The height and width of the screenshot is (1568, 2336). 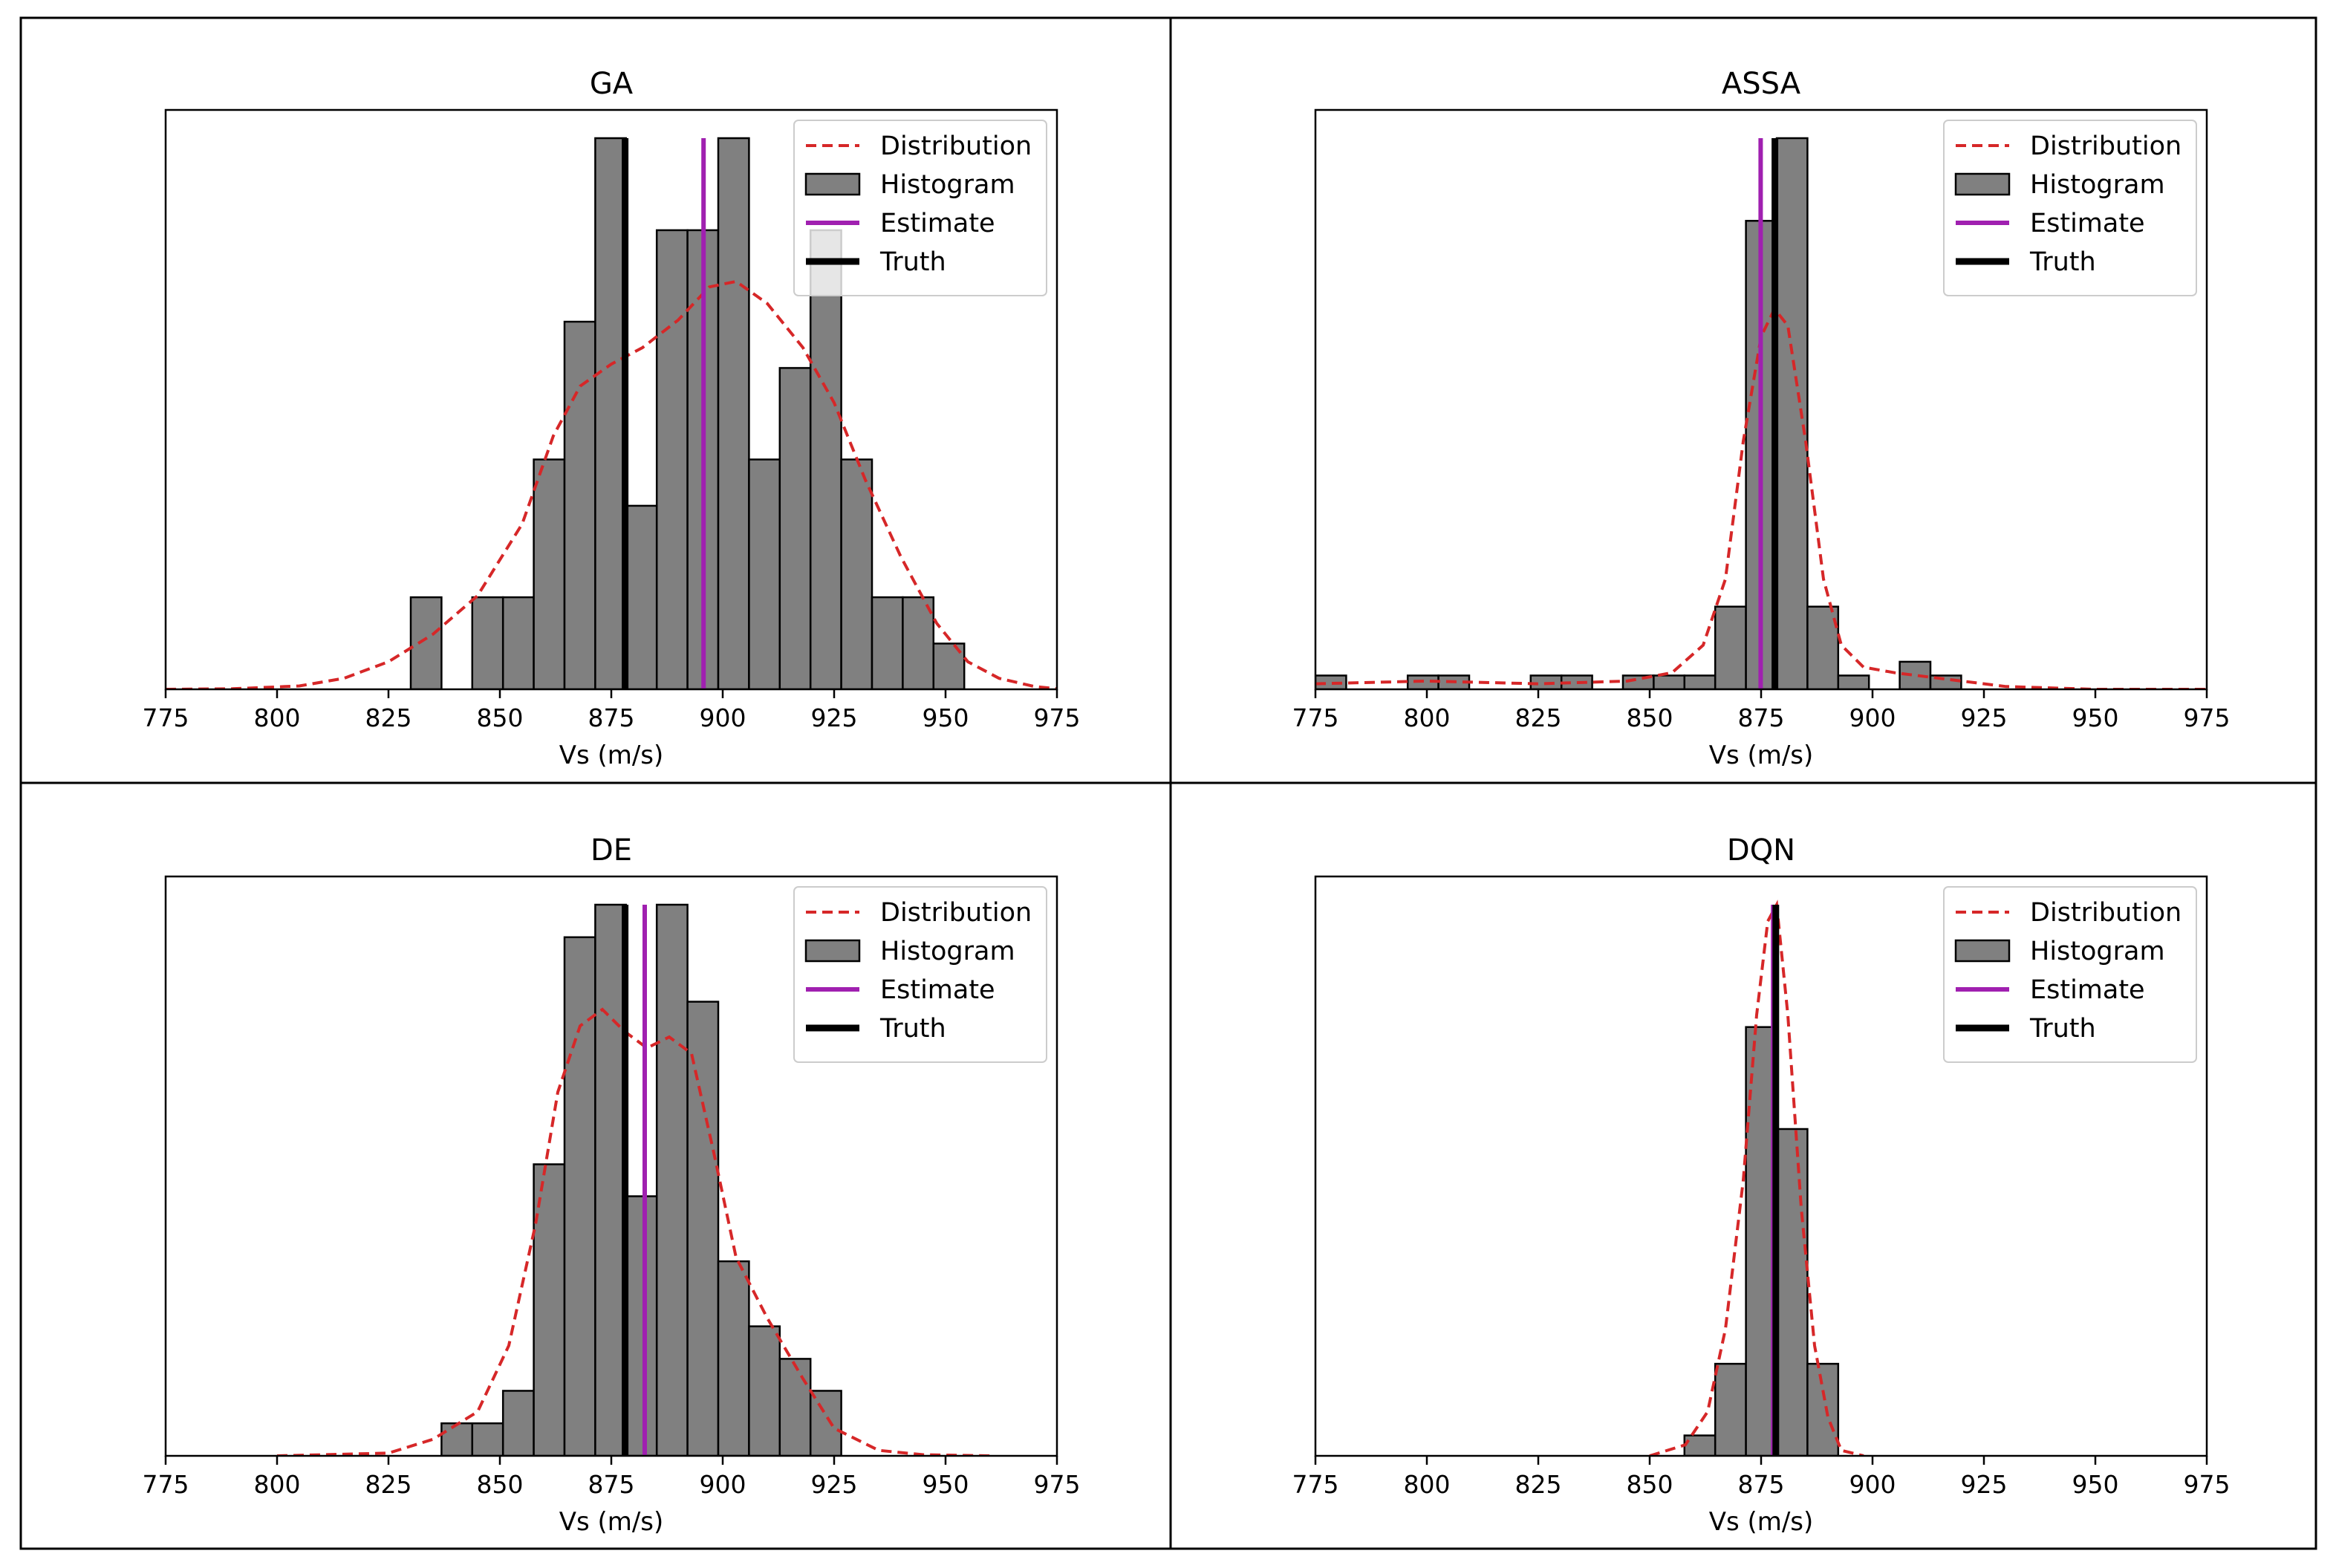 I want to click on chart-title: DE, so click(x=611, y=851).